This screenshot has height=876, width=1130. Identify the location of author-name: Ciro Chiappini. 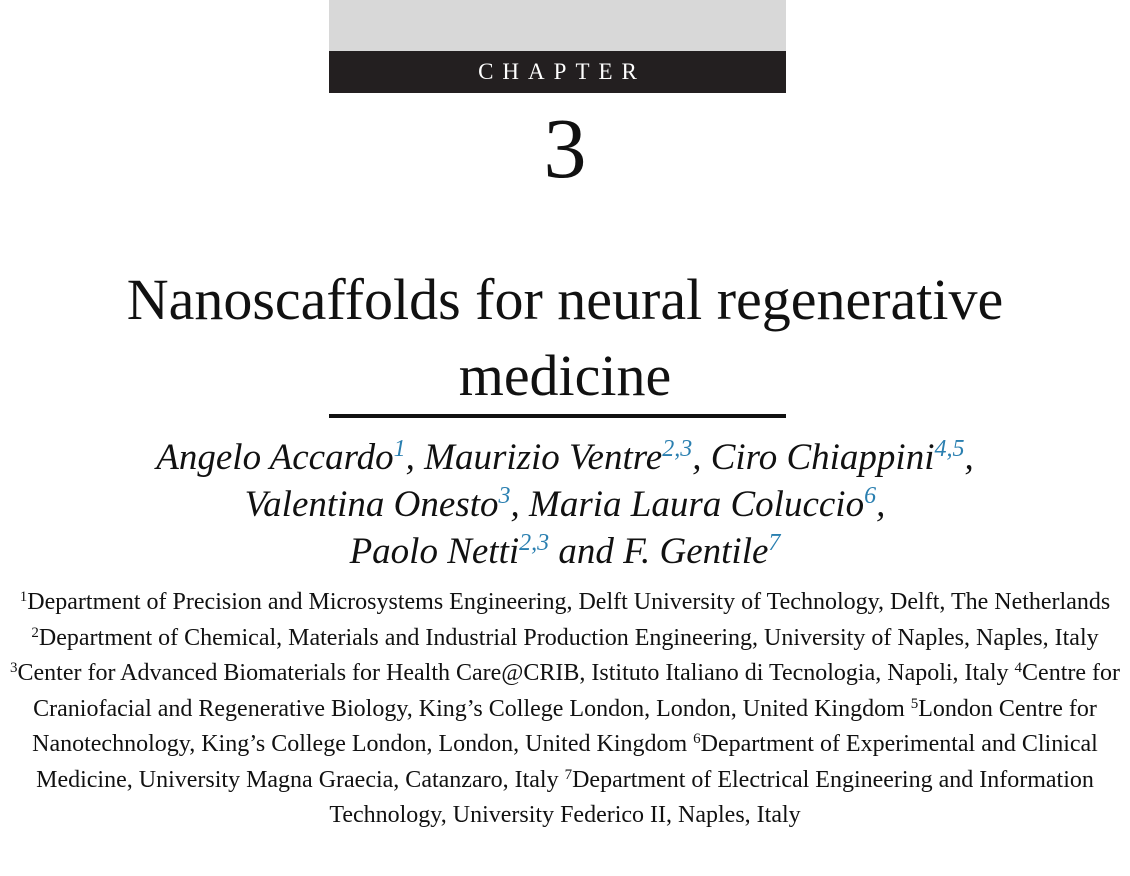
(822, 457).